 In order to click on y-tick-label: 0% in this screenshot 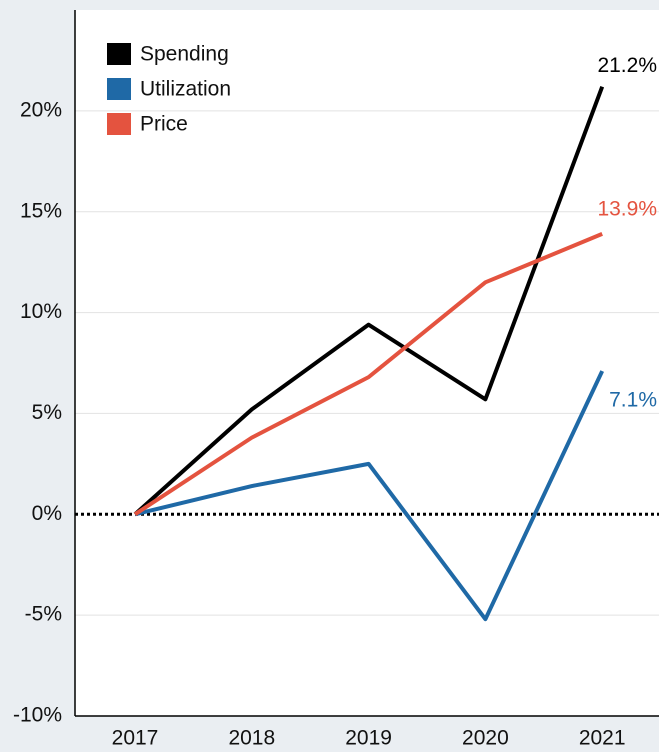, I will do `click(47, 513)`.